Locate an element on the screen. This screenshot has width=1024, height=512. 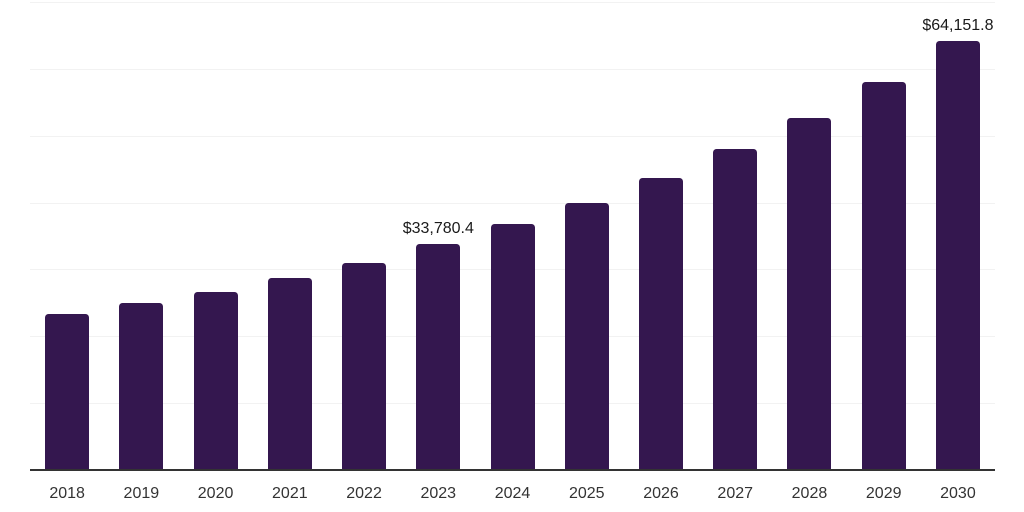
bar-2024 is located at coordinates (512, 346).